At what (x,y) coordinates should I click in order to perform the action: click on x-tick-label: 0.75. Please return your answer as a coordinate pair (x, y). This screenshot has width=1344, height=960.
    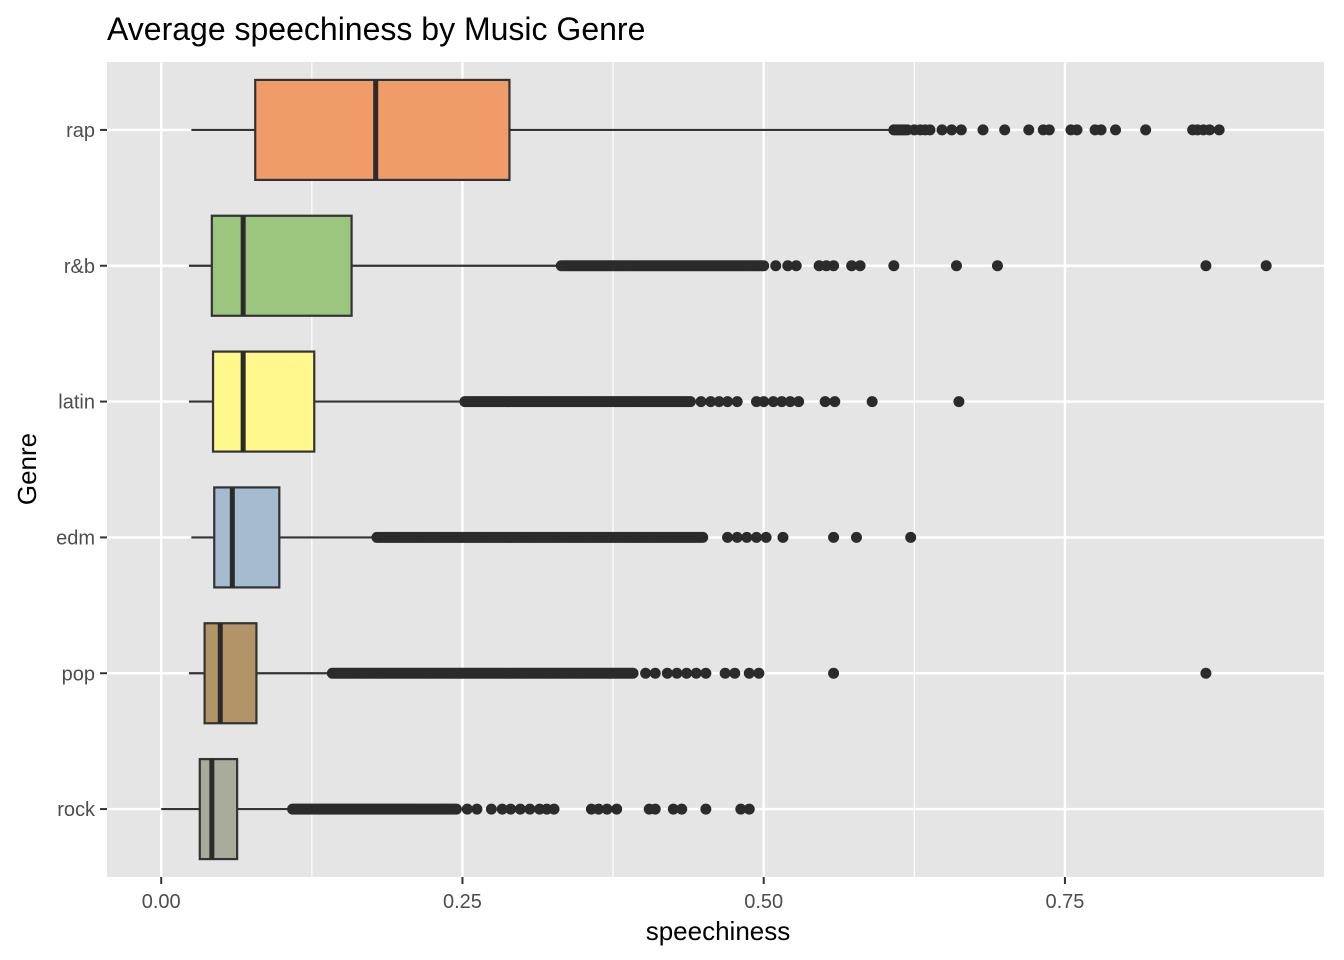
    Looking at the image, I should click on (1064, 902).